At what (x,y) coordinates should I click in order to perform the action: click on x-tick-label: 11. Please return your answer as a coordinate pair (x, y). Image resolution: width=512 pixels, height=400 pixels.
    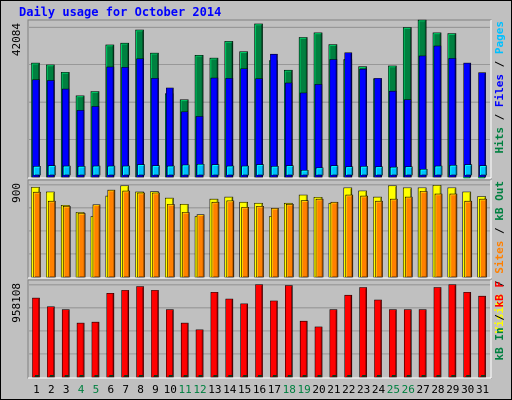
    Looking at the image, I should click on (185, 389).